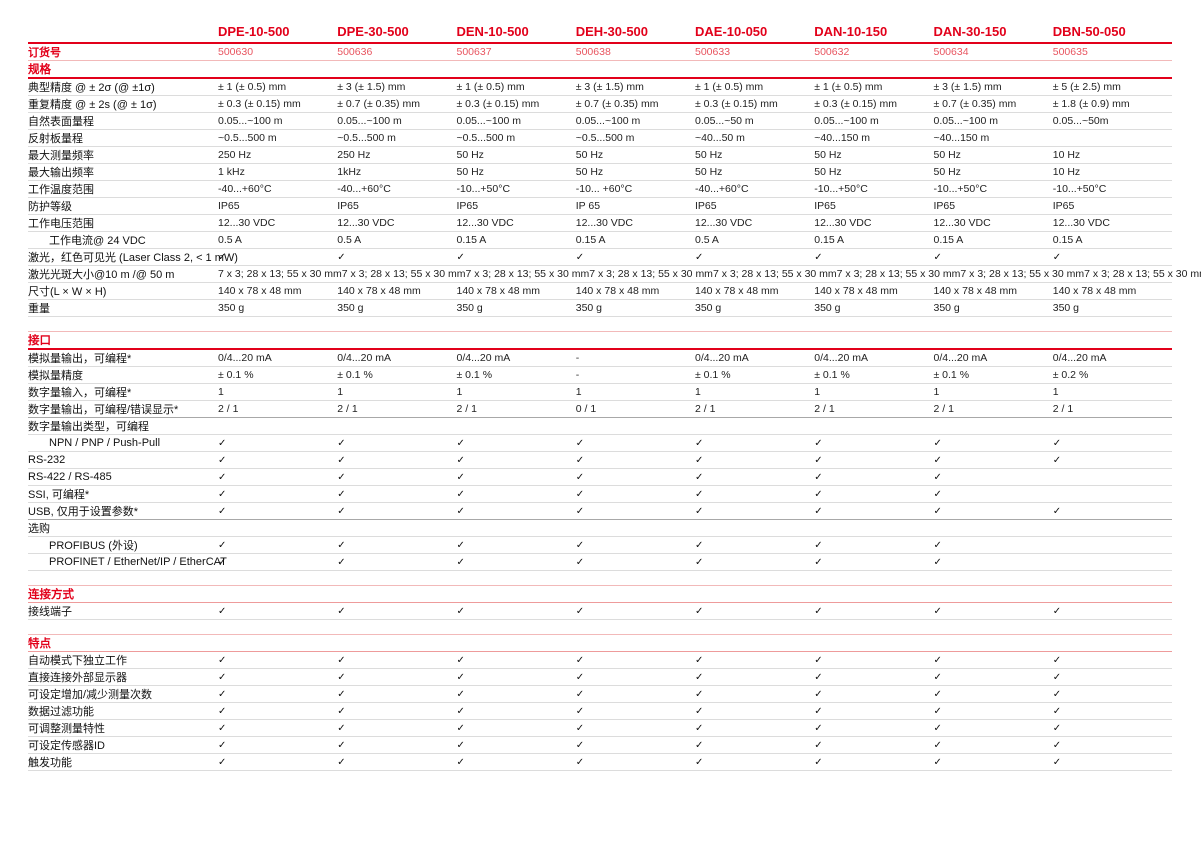  What do you see at coordinates (600, 745) in the screenshot?
I see `table-row: 可设定传感器ID ✓ ✓ ✓ ✓ ✓ ✓ ✓ ✓` at bounding box center [600, 745].